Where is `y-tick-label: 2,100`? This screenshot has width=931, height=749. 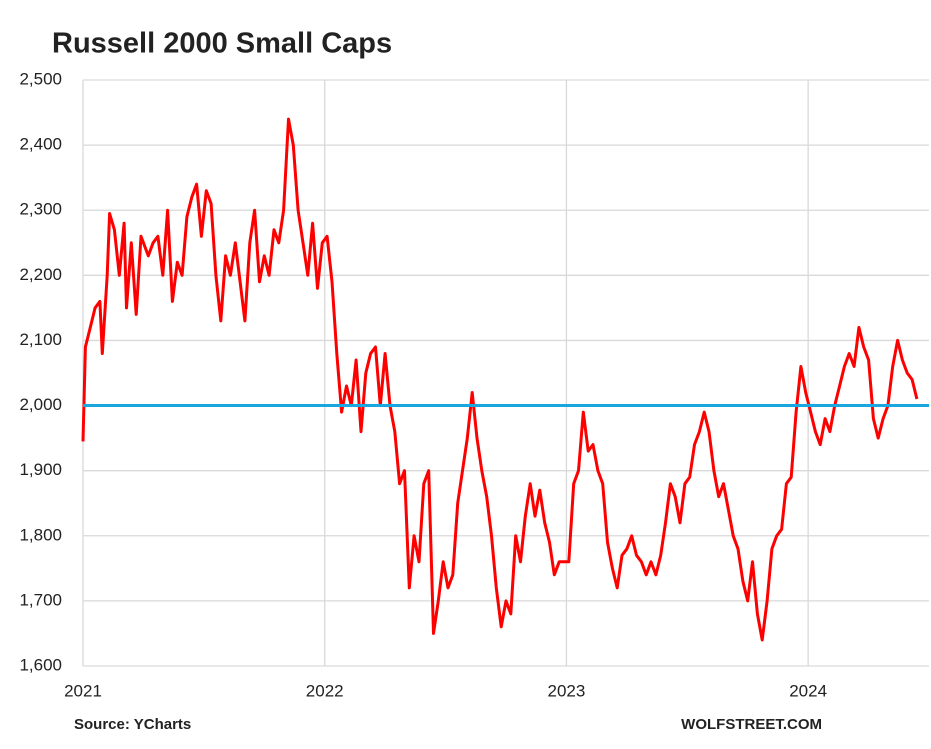 y-tick-label: 2,100 is located at coordinates (40, 339).